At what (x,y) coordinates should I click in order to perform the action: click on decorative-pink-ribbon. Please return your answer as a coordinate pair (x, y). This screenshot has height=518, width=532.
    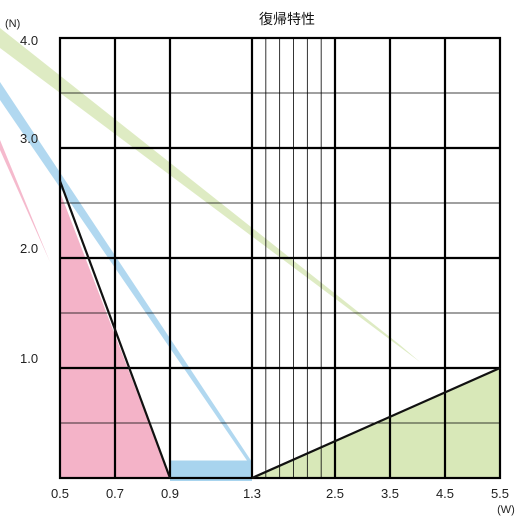
    Looking at the image, I should click on (25, 201).